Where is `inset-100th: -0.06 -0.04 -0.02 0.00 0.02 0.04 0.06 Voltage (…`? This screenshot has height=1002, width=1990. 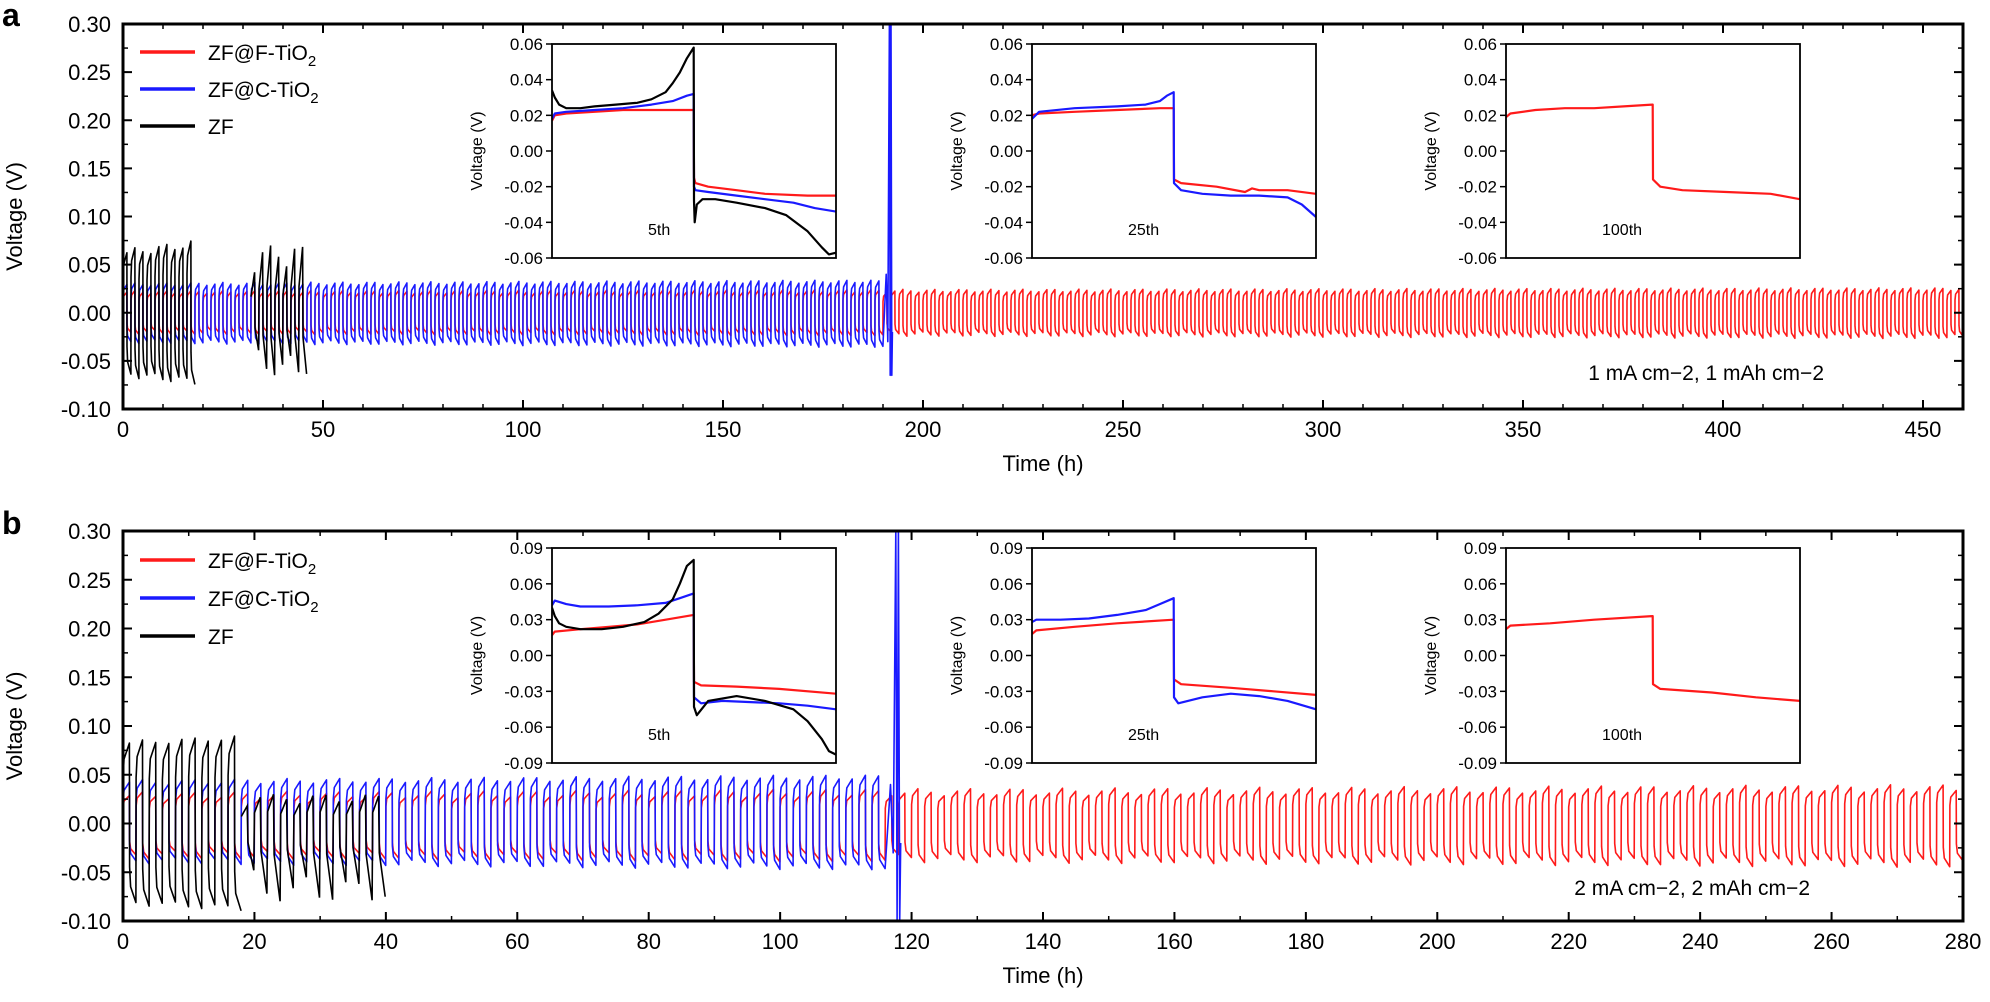 inset-100th: -0.06 -0.04 -0.02 0.00 0.02 0.04 0.06 Voltage (… is located at coordinates (1612, 151).